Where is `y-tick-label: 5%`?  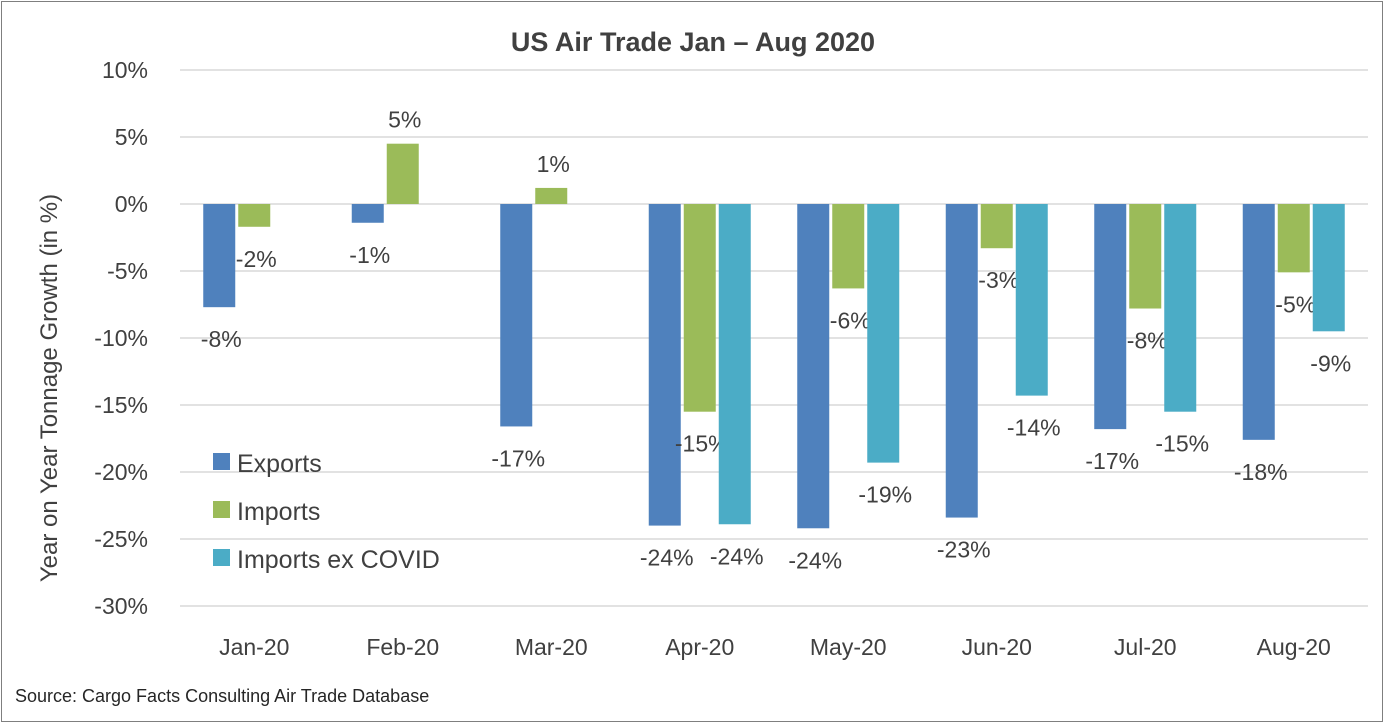 y-tick-label: 5% is located at coordinates (131, 137).